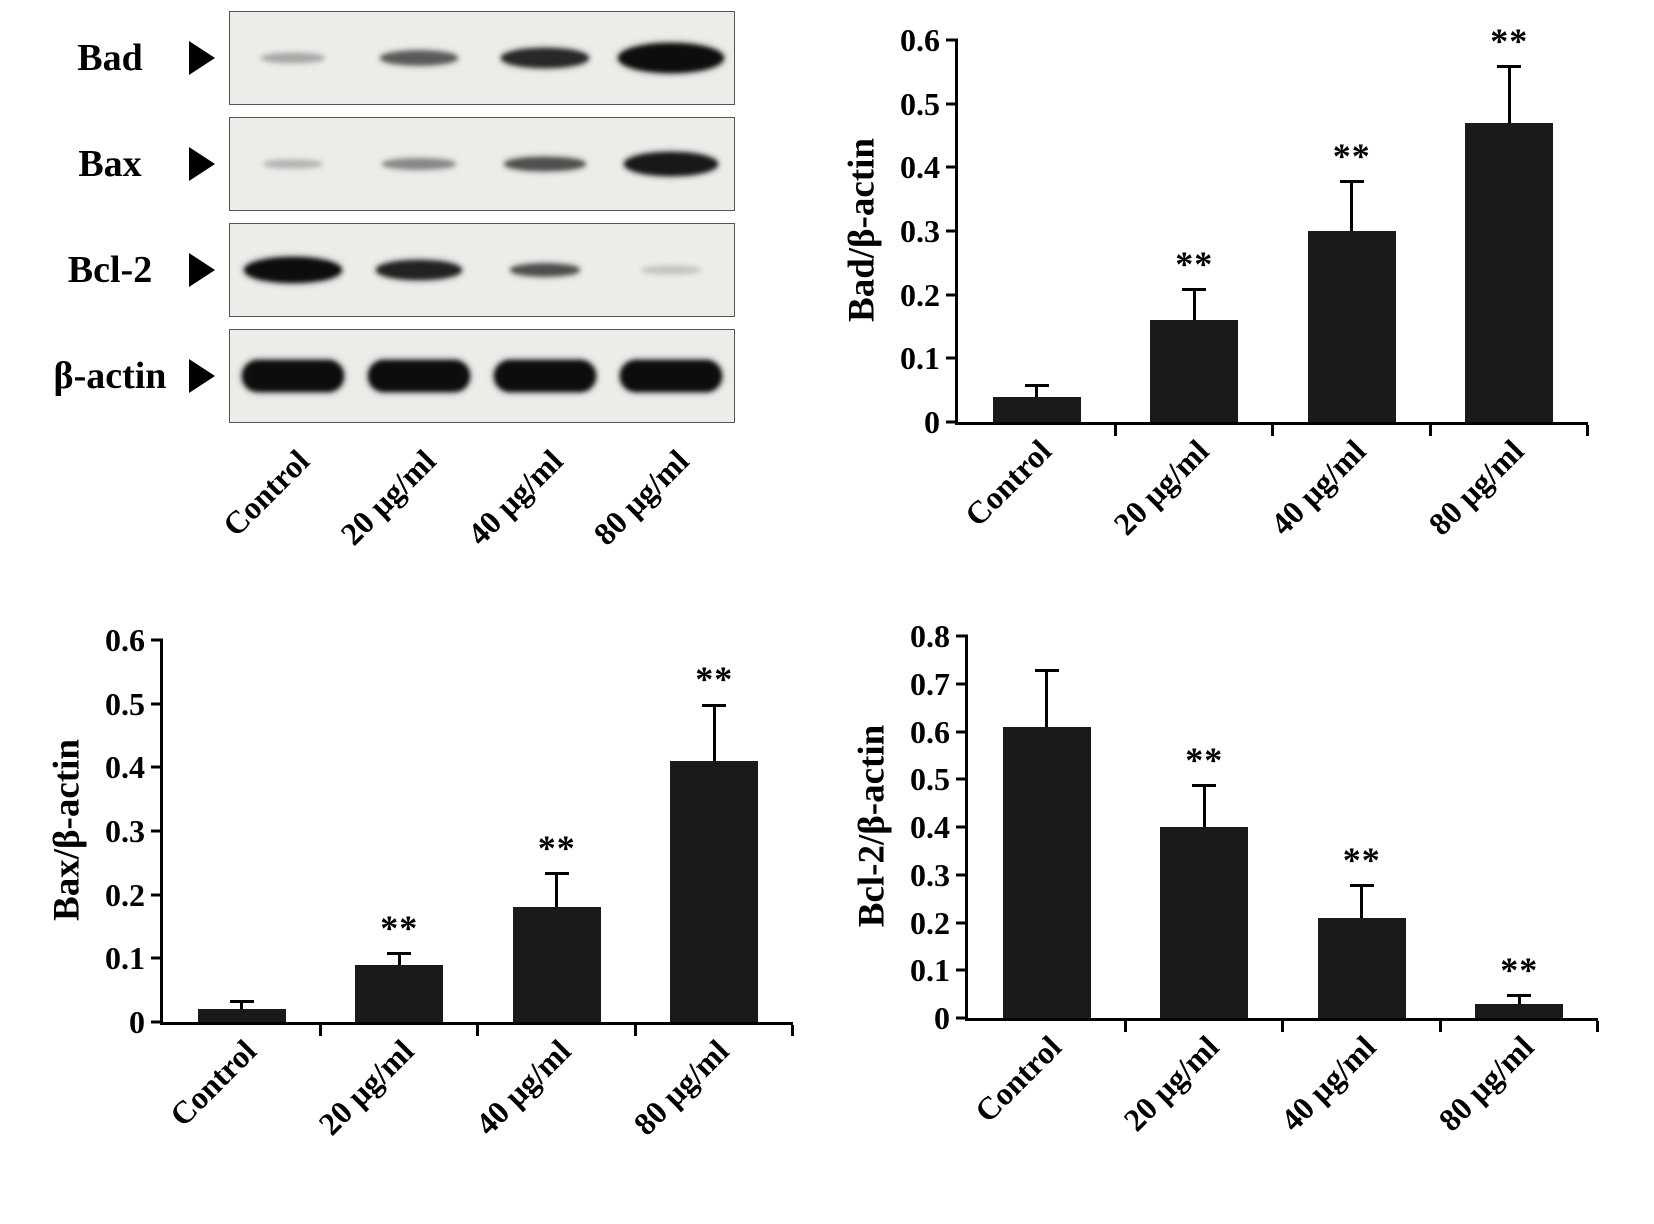 The image size is (1654, 1224). I want to click on y-axis-title: Bax/β-actin, so click(67, 830).